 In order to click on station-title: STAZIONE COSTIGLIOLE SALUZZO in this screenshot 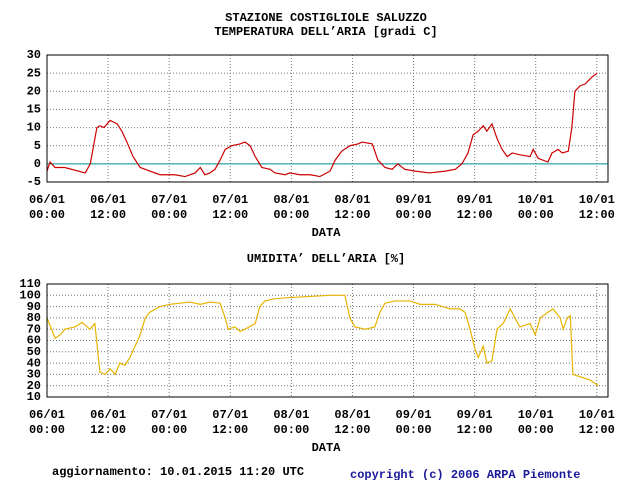, I will do `click(326, 18)`.